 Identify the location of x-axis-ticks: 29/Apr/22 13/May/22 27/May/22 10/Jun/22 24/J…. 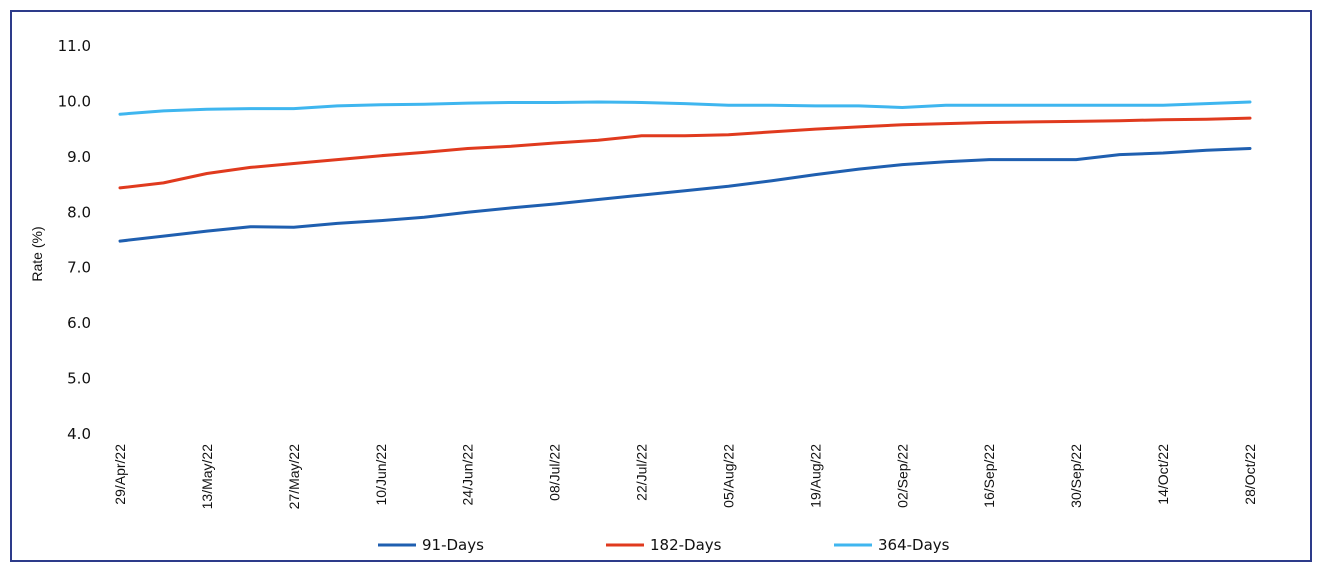
(685, 477).